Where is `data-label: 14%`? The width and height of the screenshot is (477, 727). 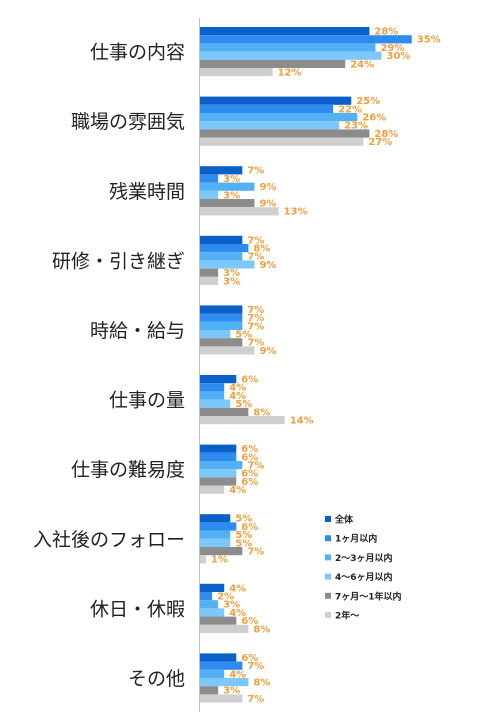 data-label: 14% is located at coordinates (302, 421).